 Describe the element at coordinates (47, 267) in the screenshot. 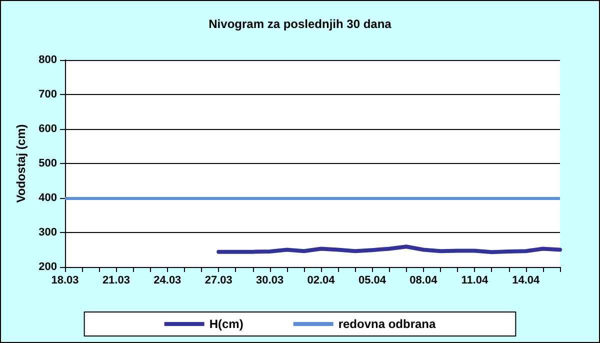

I see `y-tick-label: 200` at that location.